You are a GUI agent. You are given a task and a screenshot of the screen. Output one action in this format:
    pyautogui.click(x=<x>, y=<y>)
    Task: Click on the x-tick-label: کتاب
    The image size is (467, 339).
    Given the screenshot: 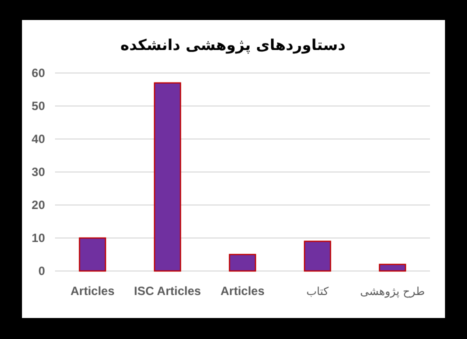 What is the action you would take?
    pyautogui.click(x=318, y=291)
    